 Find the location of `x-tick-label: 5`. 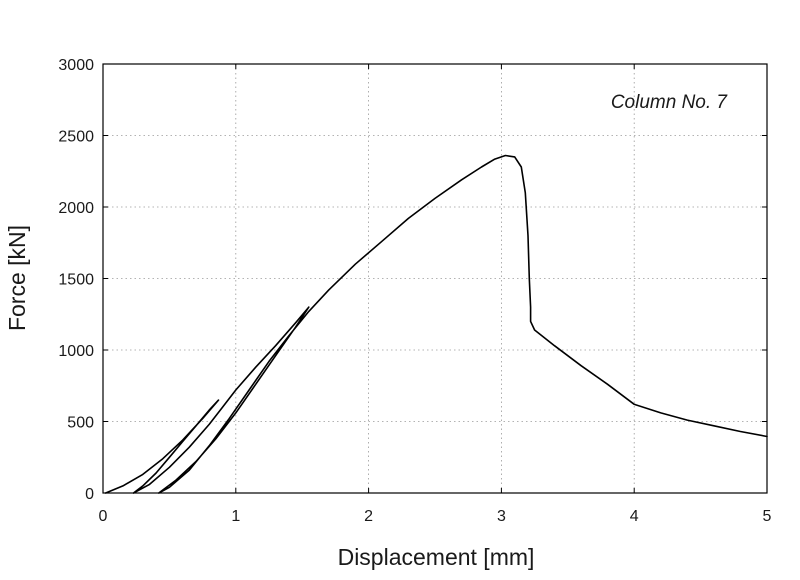

x-tick-label: 5 is located at coordinates (767, 516).